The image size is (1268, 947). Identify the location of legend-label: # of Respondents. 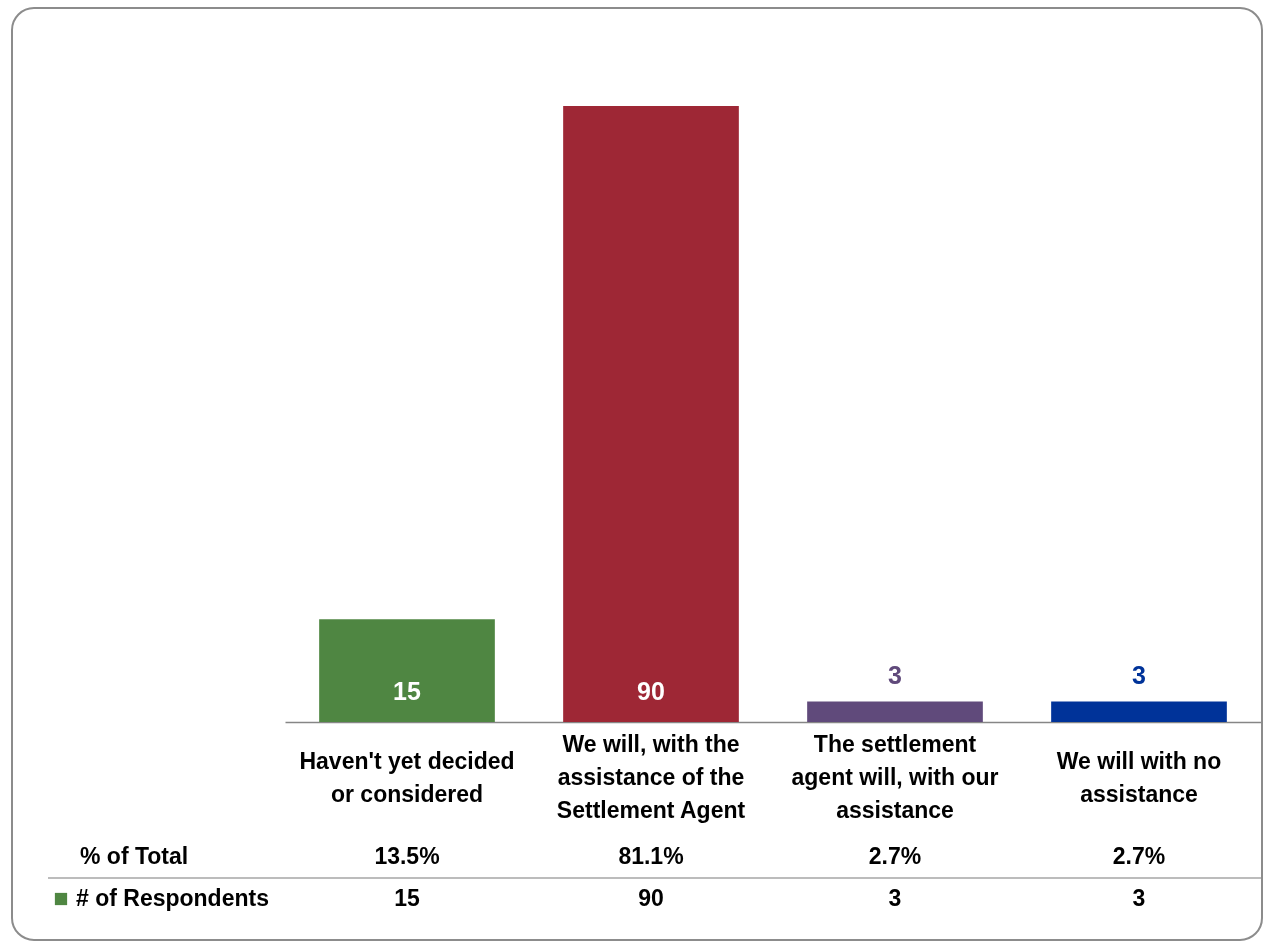
(172, 898).